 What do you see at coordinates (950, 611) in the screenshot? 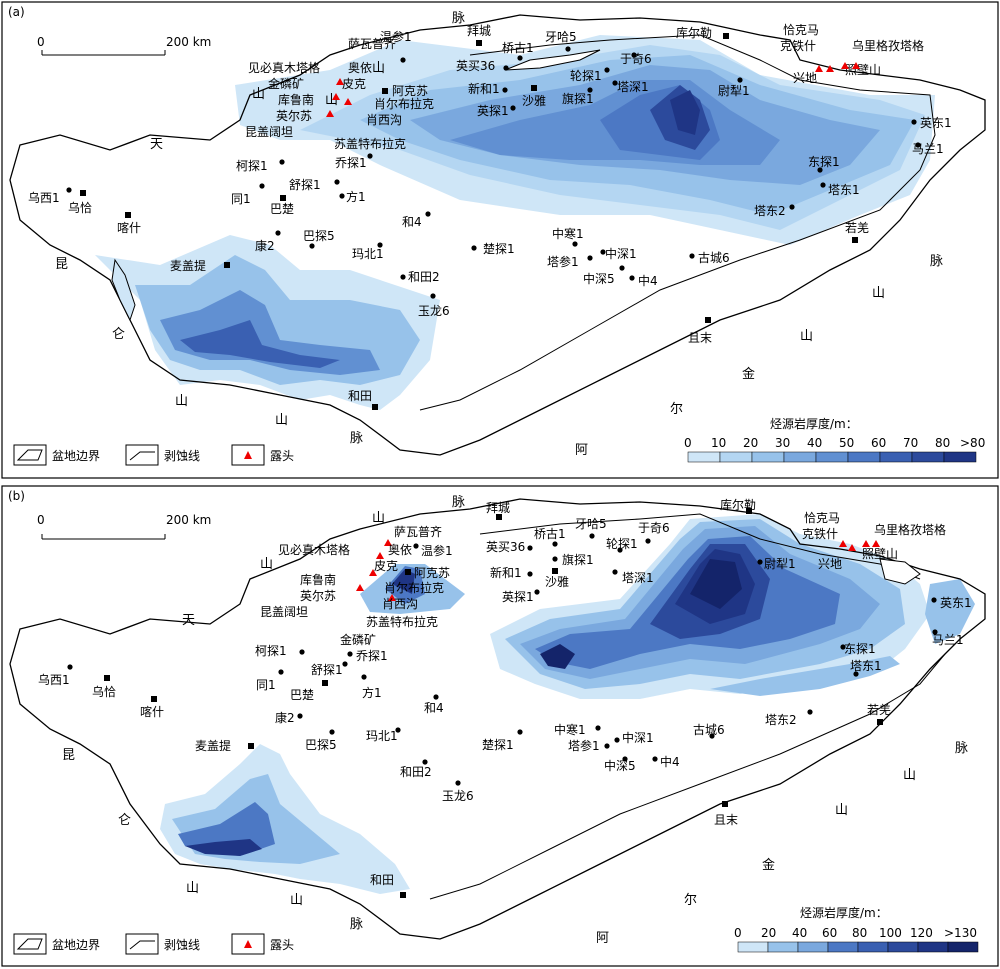
I see `contour-ne` at bounding box center [950, 611].